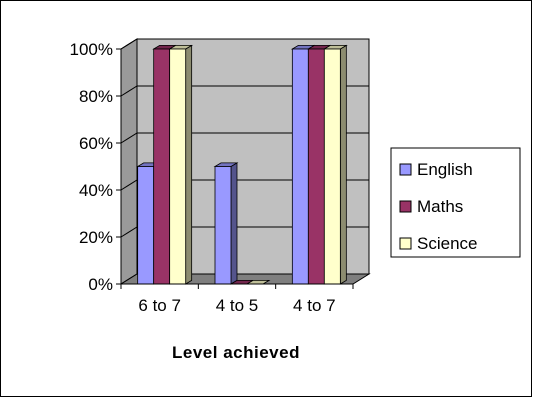 This screenshot has height=402, width=533. Describe the element at coordinates (440, 206) in the screenshot. I see `legend-label: Maths` at that location.